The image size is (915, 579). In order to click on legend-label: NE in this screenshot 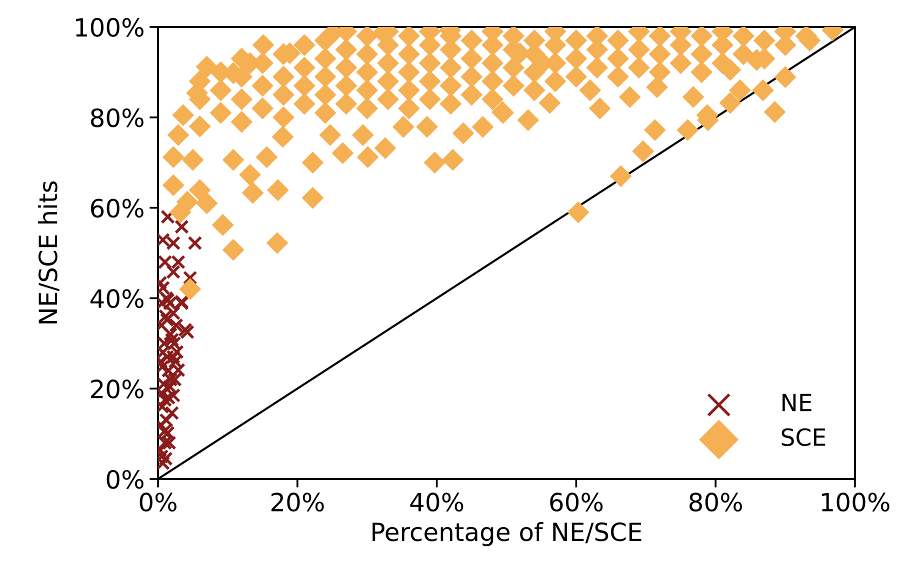, I will do `click(797, 403)`.